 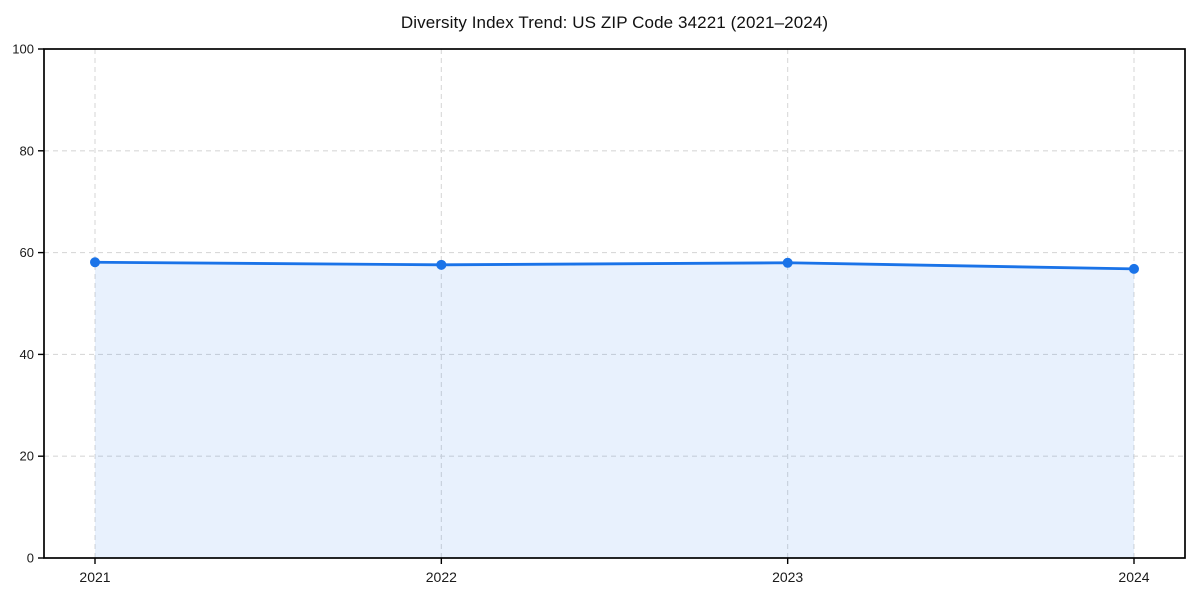 What do you see at coordinates (23, 49) in the screenshot?
I see `y-axis-tick-label: 100` at bounding box center [23, 49].